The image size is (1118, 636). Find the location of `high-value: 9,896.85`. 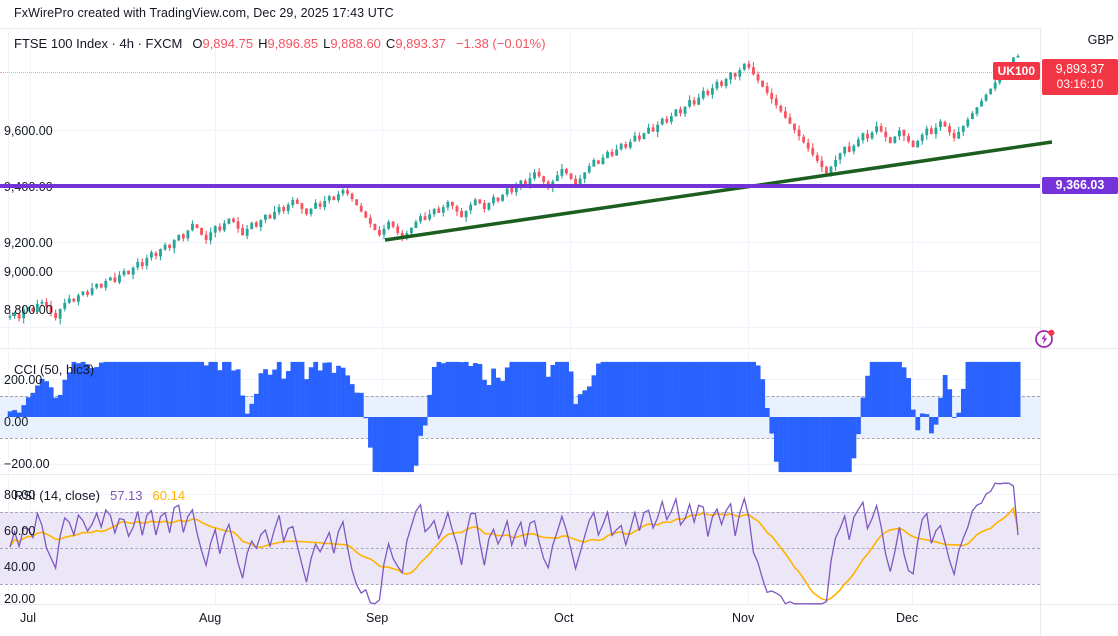

high-value: 9,896.85 is located at coordinates (293, 43).